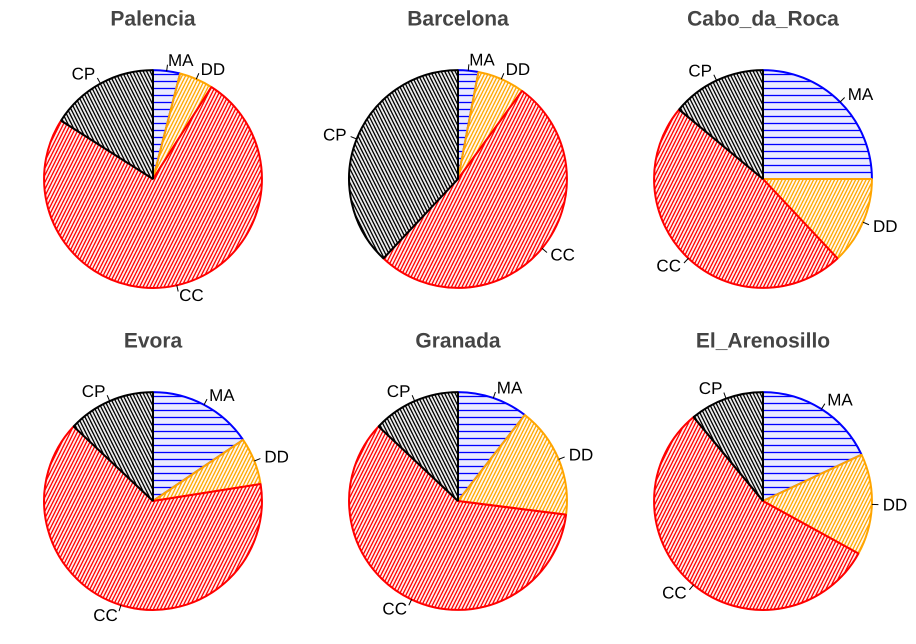 The height and width of the screenshot is (644, 916). What do you see at coordinates (763, 341) in the screenshot?
I see `chart-title: El_Arenosillo` at bounding box center [763, 341].